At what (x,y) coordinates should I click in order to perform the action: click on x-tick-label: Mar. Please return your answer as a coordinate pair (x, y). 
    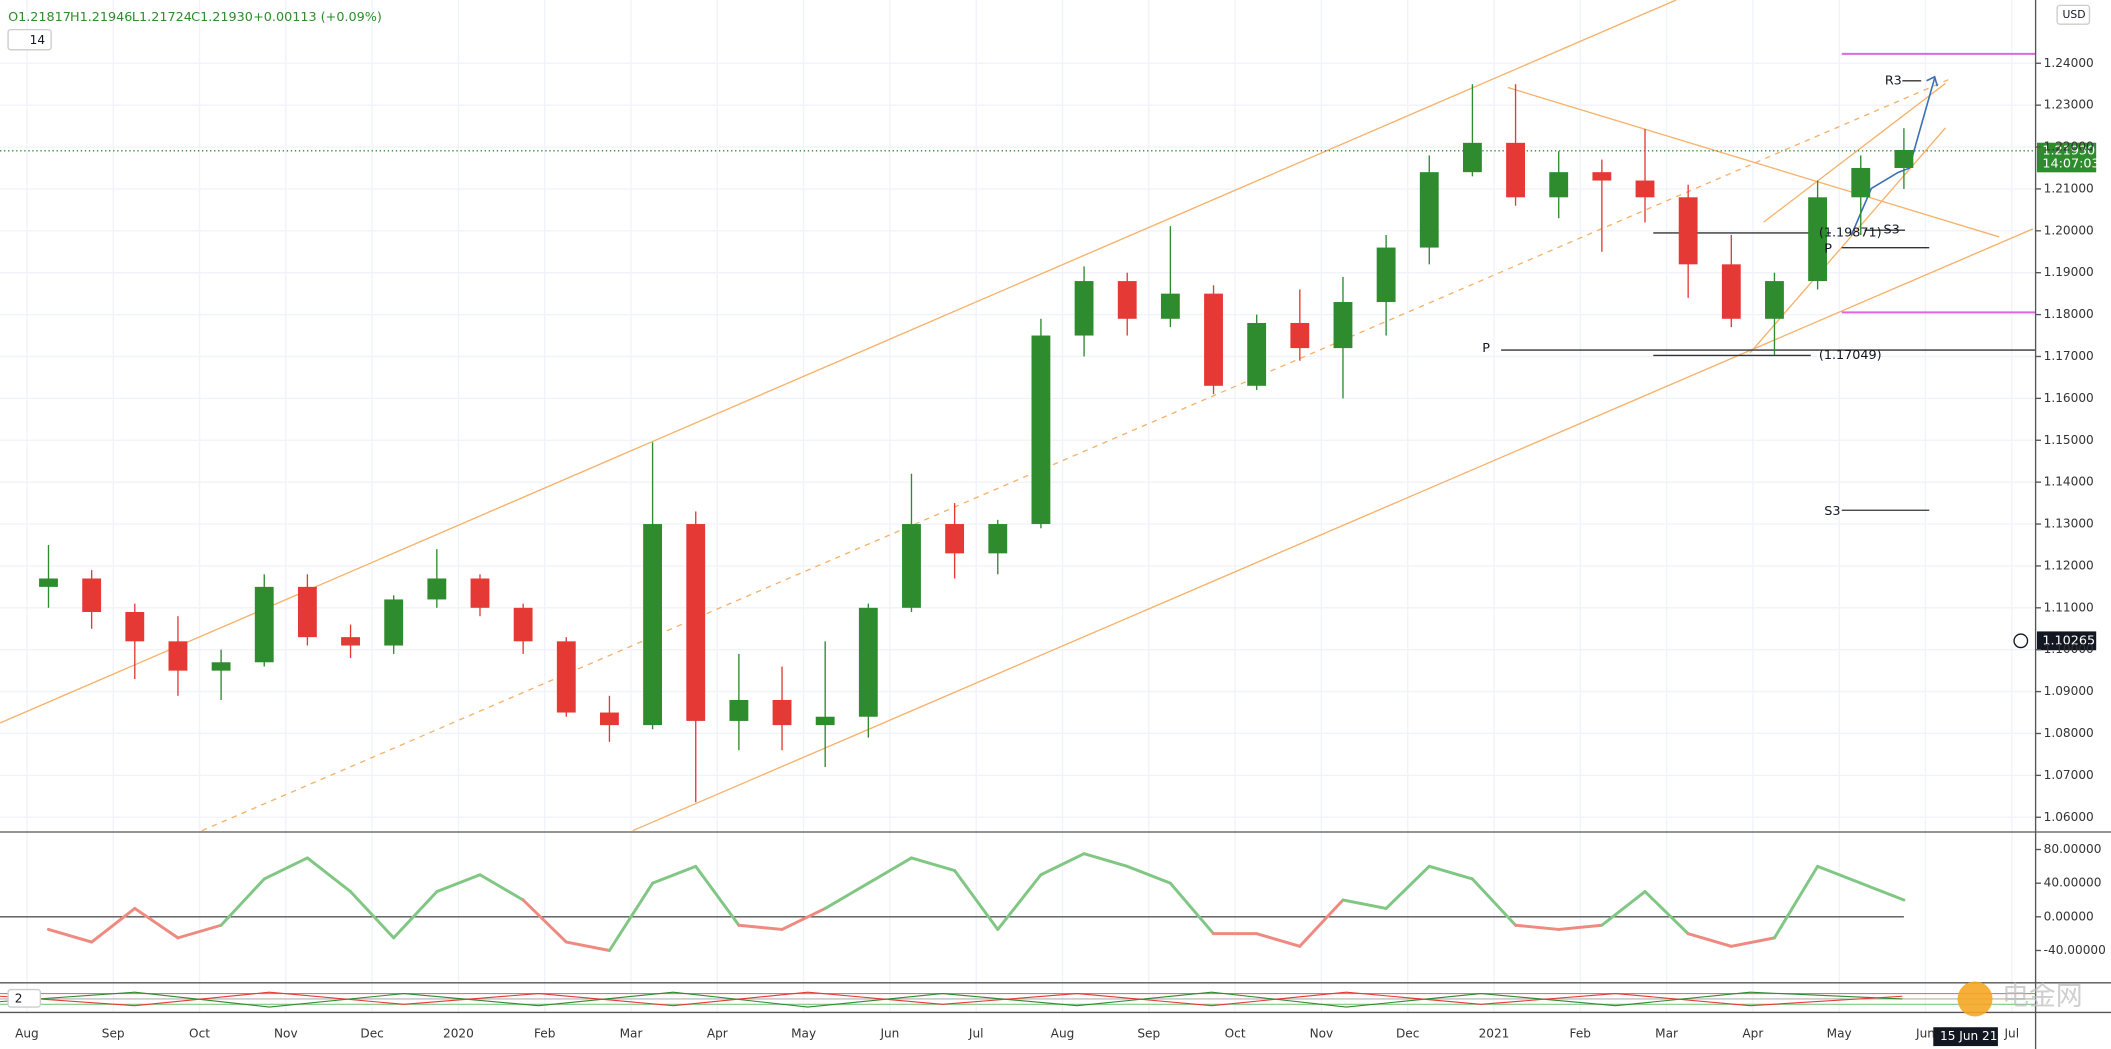
    Looking at the image, I should click on (631, 1033).